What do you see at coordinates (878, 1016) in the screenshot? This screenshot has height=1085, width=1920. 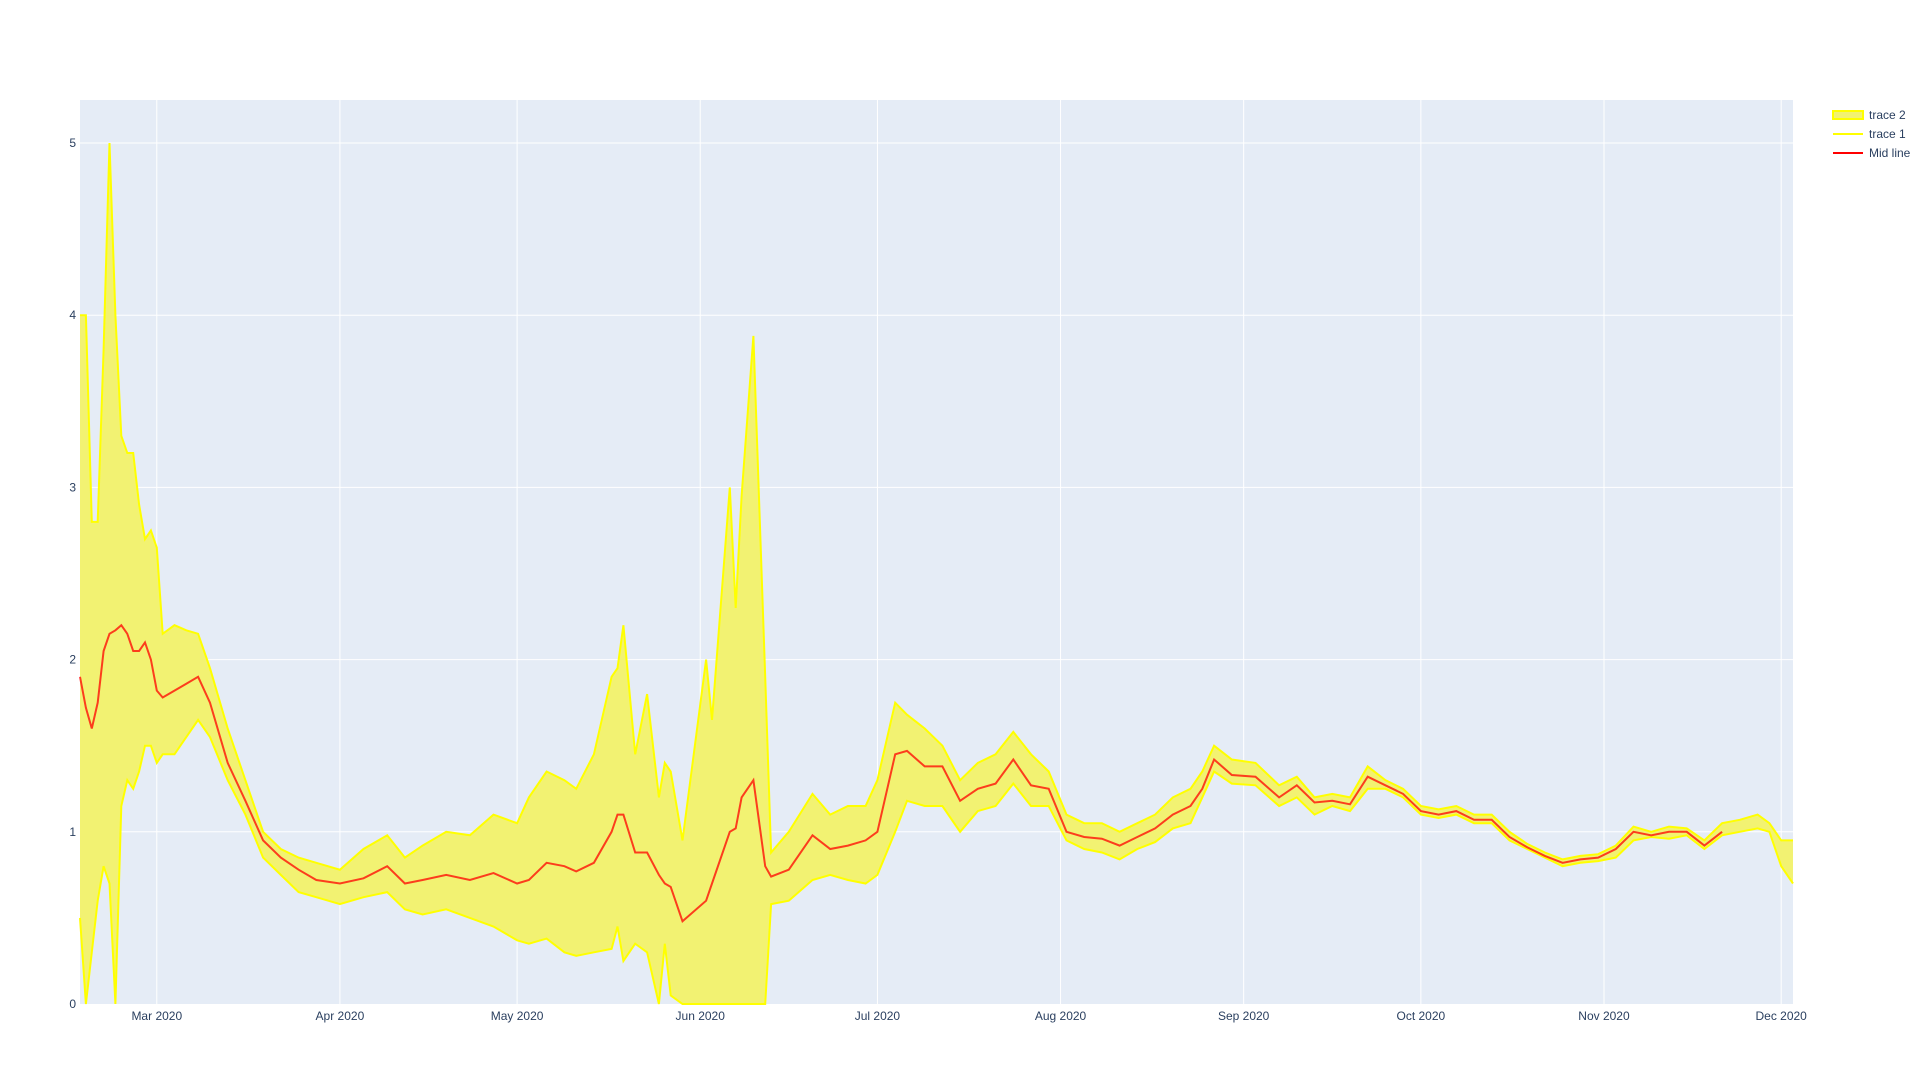 I see `x-tick-label: Jul 2020` at bounding box center [878, 1016].